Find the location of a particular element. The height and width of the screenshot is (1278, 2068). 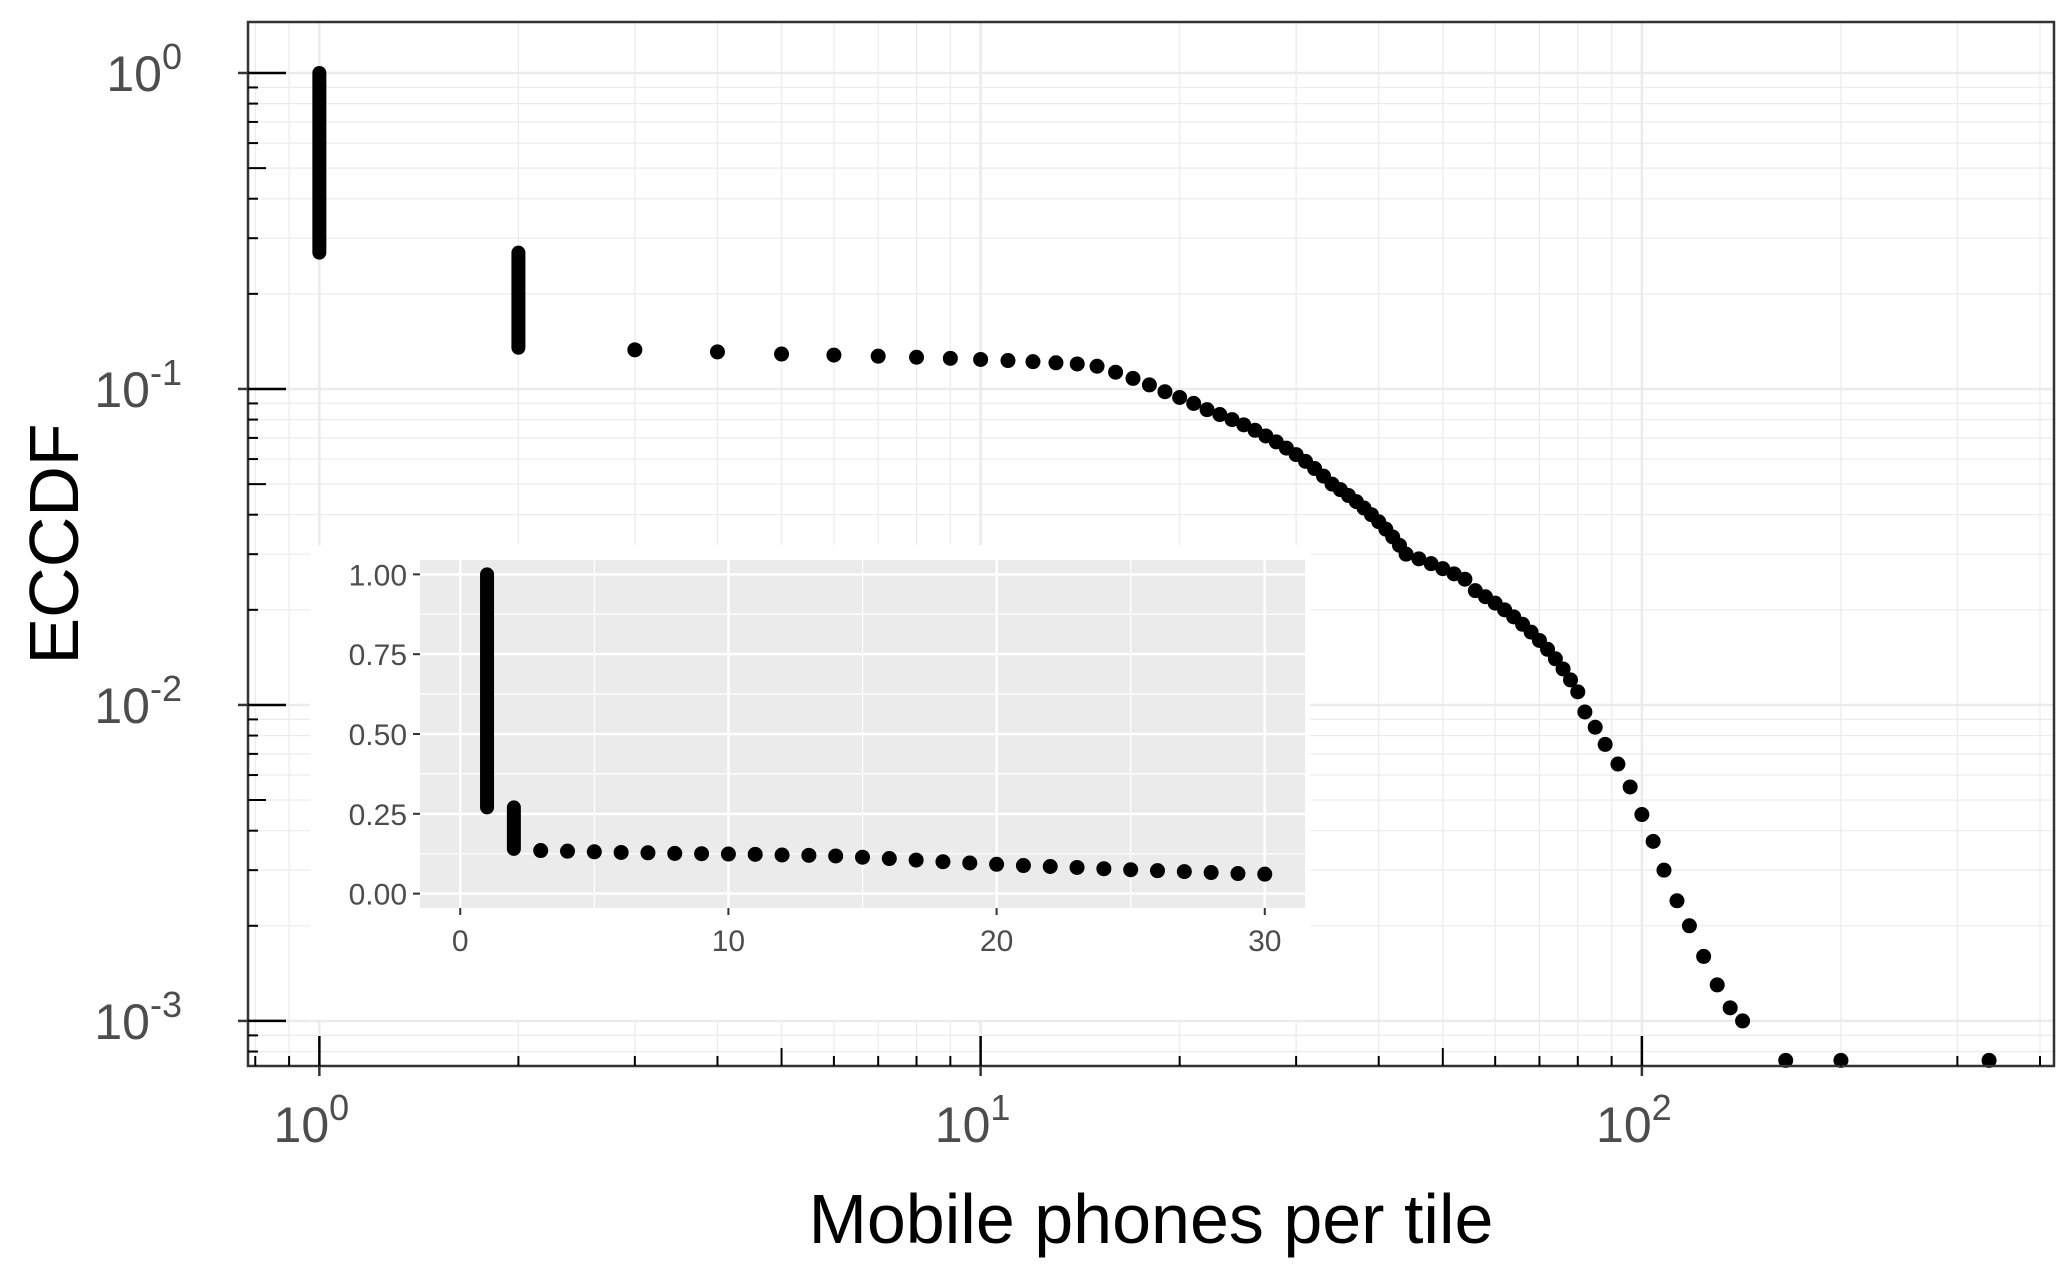

y-tick-label: 10⁰ is located at coordinates (144, 69).